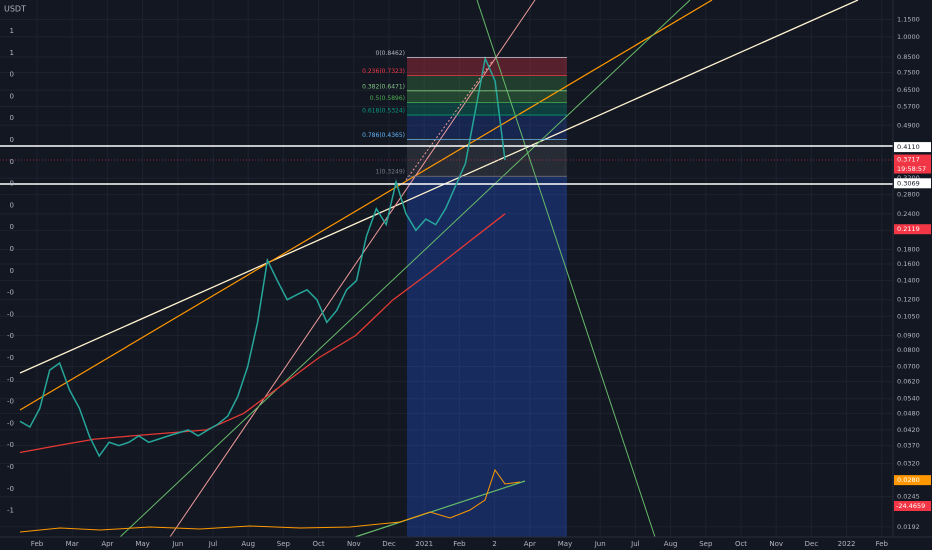 This screenshot has height=550, width=932. Describe the element at coordinates (908, 413) in the screenshot. I see `price-tick-label: 0.0480` at that location.